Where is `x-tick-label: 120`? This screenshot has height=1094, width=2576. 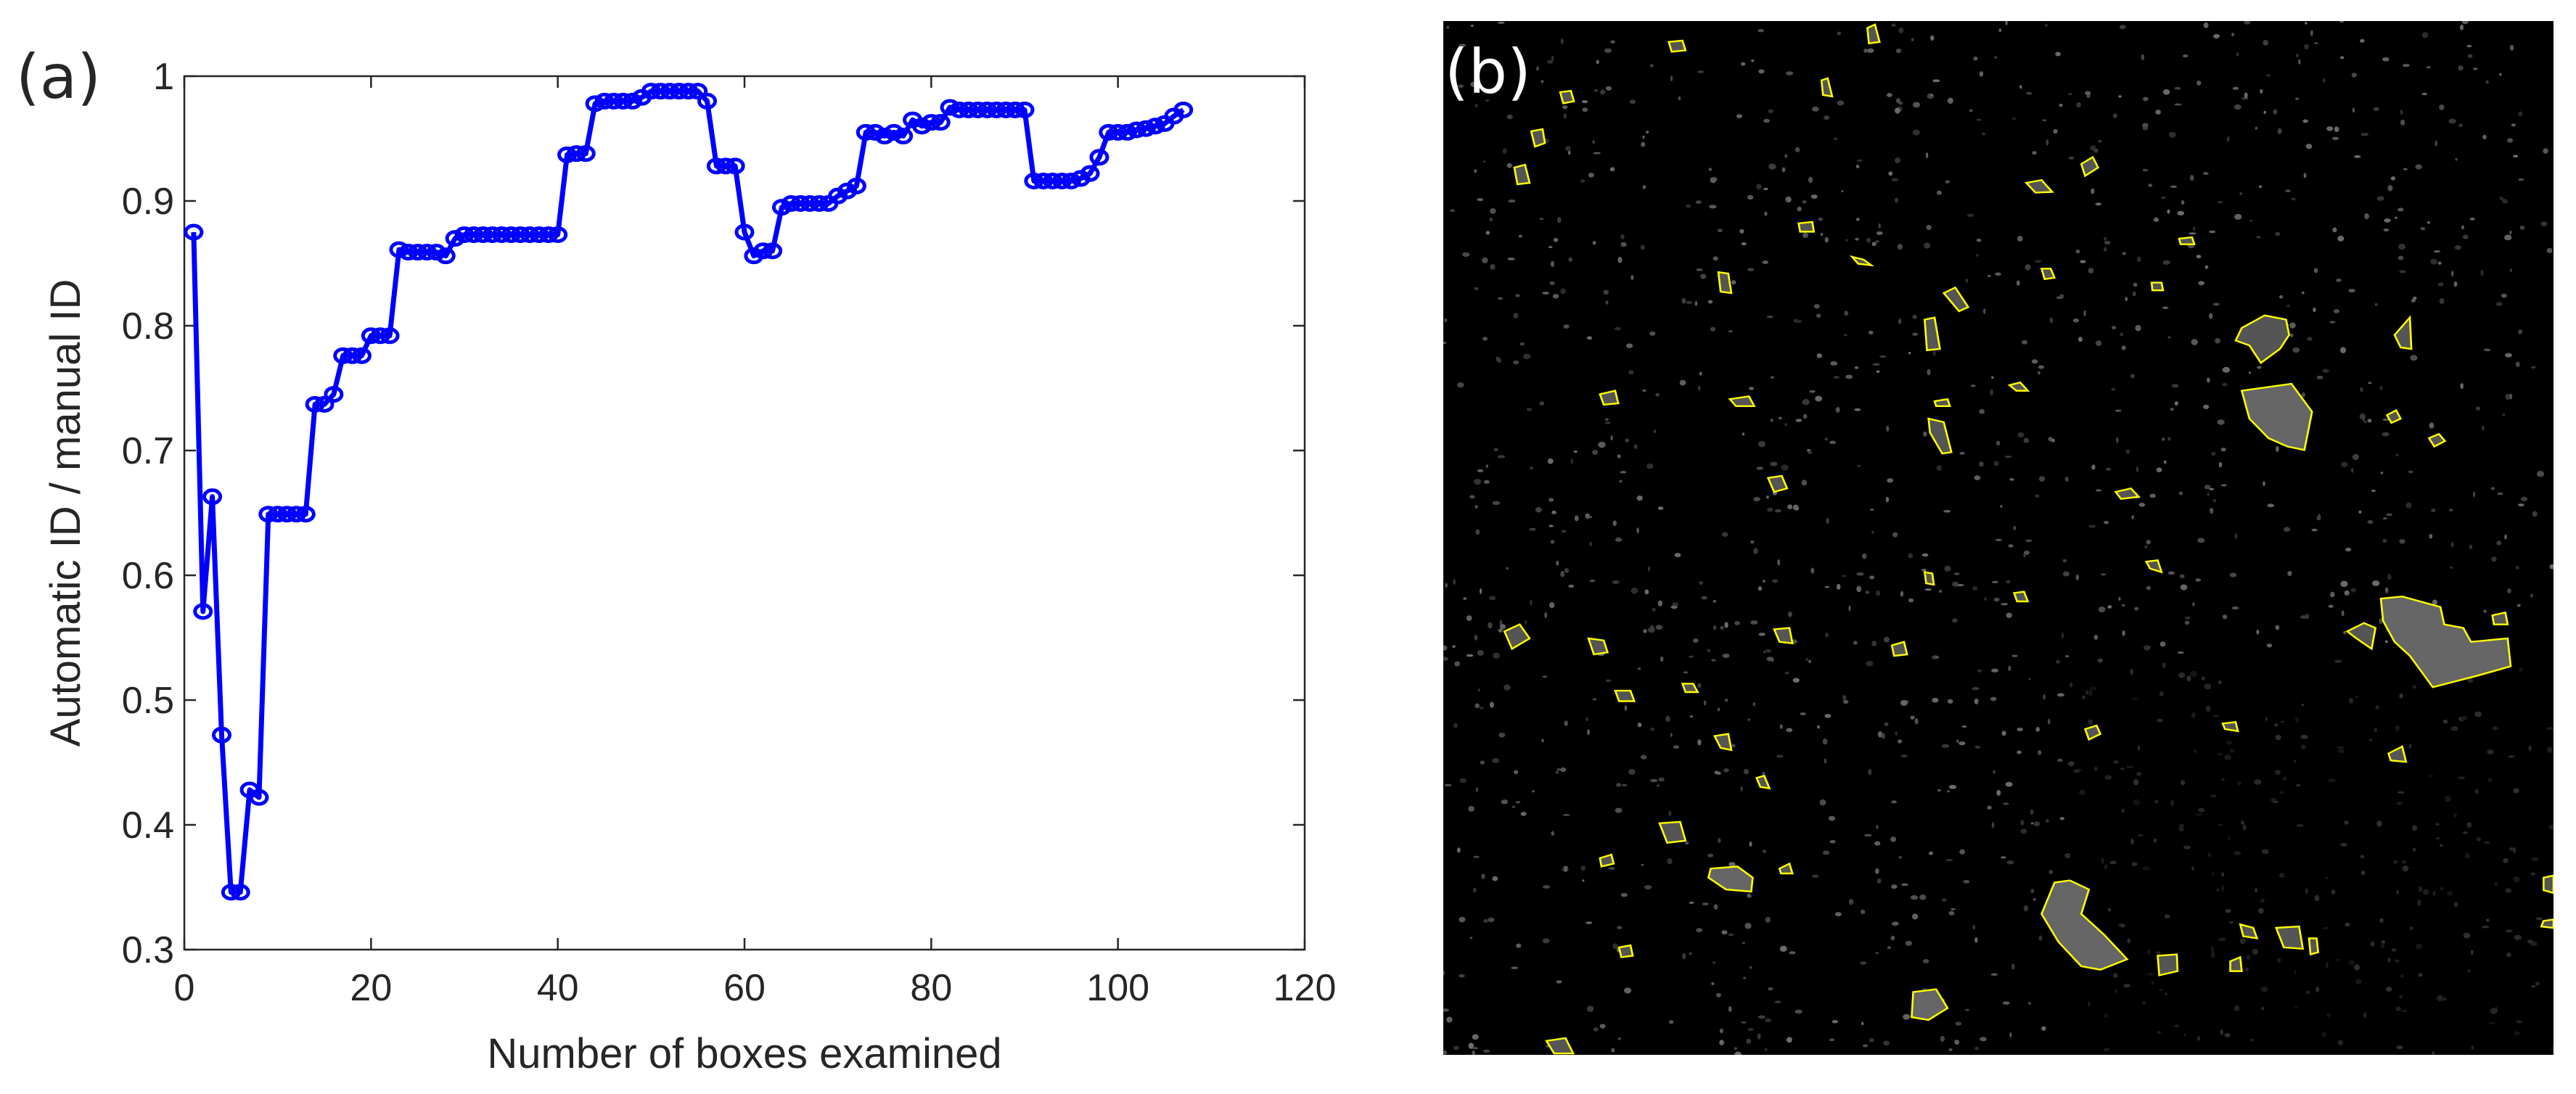 x-tick-label: 120 is located at coordinates (1305, 988).